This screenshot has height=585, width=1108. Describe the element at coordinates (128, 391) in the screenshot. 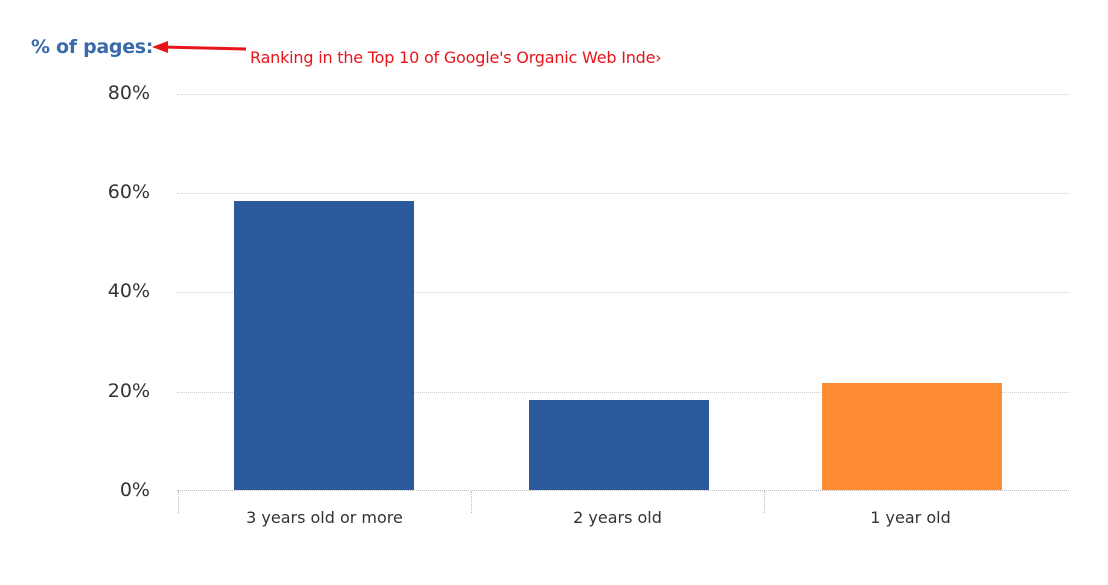

I see `y-tick-20: 20%` at that location.